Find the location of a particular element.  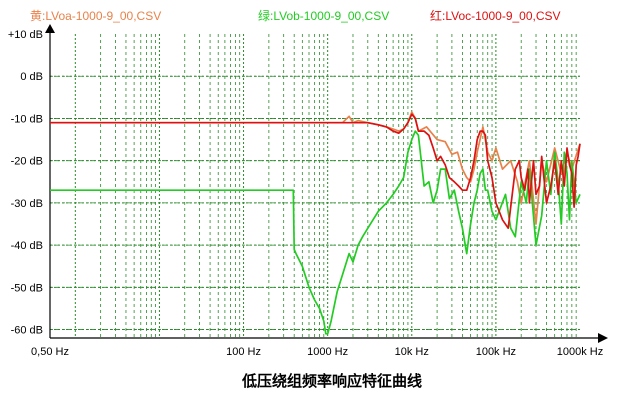

x-tick-label: 100k Hz is located at coordinates (496, 352).